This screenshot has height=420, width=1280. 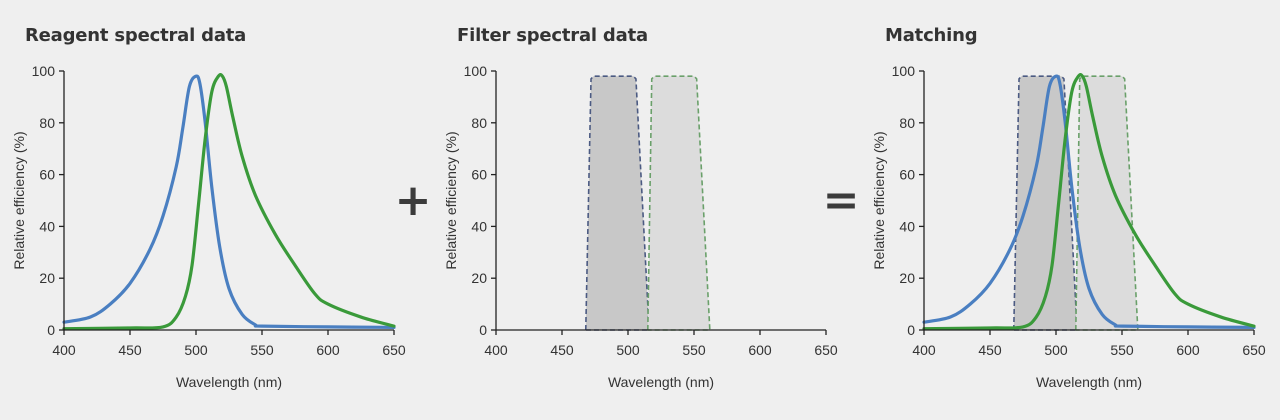 What do you see at coordinates (413, 200) in the screenshot?
I see `plus-operator: +` at bounding box center [413, 200].